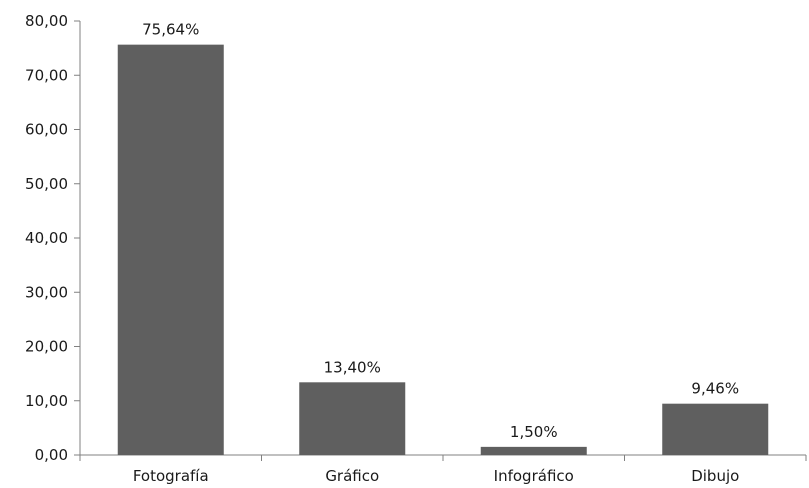 The height and width of the screenshot is (488, 809). I want to click on y-tick-label: 40,00, so click(46, 238).